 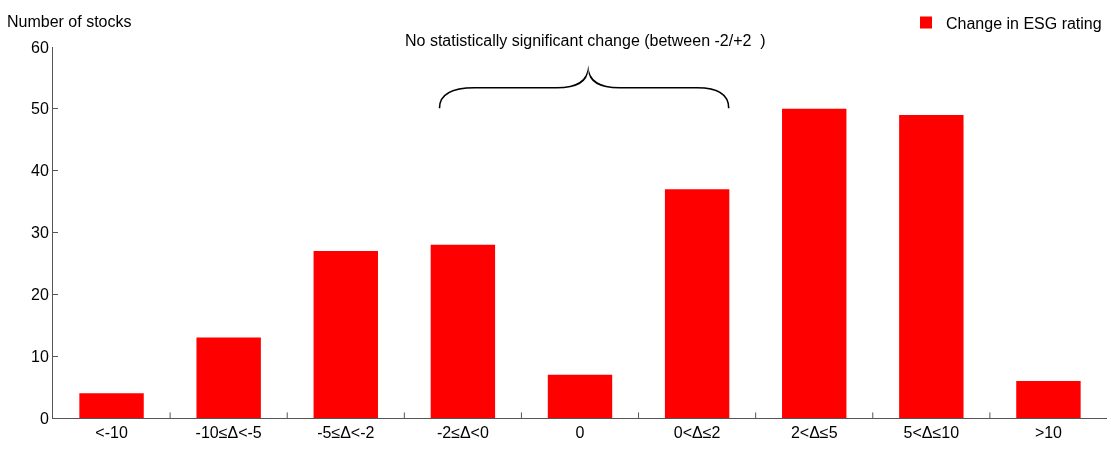 What do you see at coordinates (931, 433) in the screenshot?
I see `x-tick-label: 5<Δ≤10` at bounding box center [931, 433].